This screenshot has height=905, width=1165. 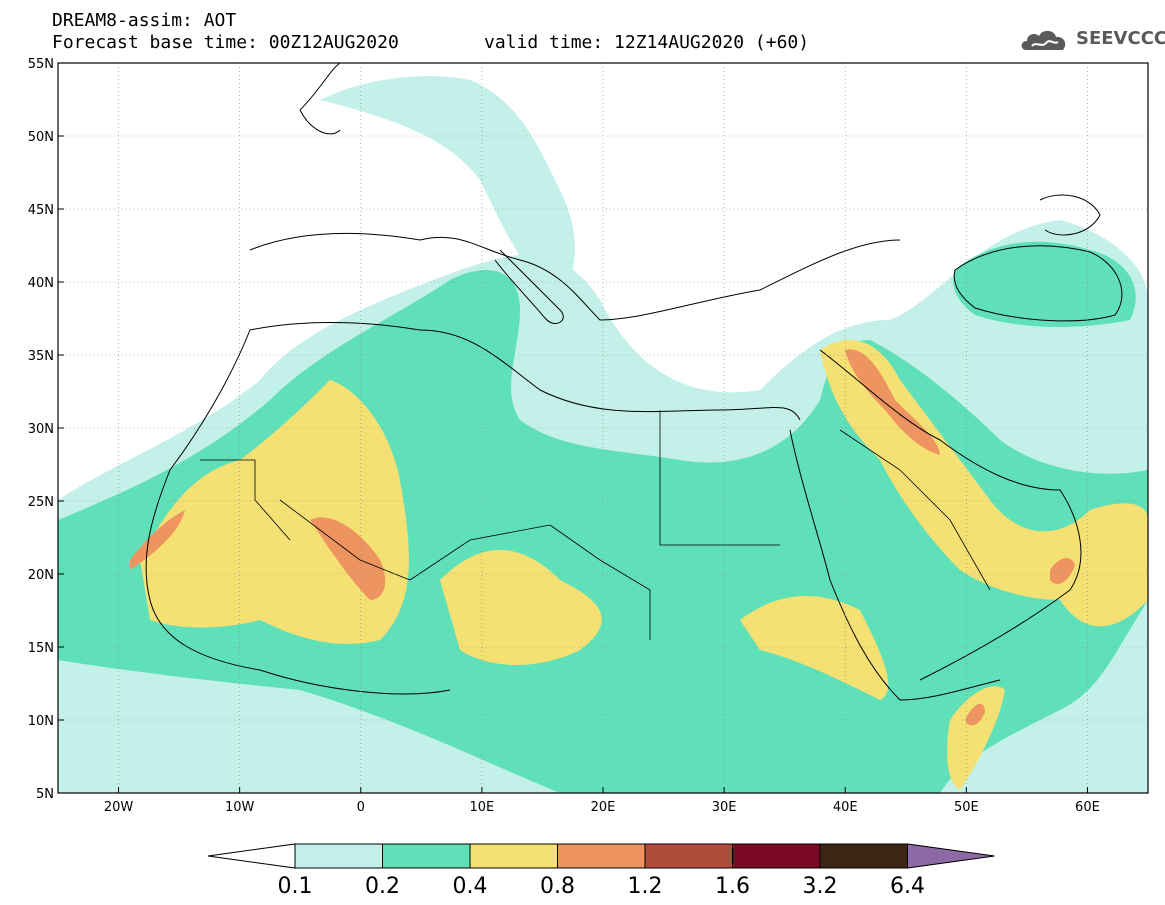 What do you see at coordinates (907, 886) in the screenshot?
I see `colorbar-label: 6.4` at bounding box center [907, 886].